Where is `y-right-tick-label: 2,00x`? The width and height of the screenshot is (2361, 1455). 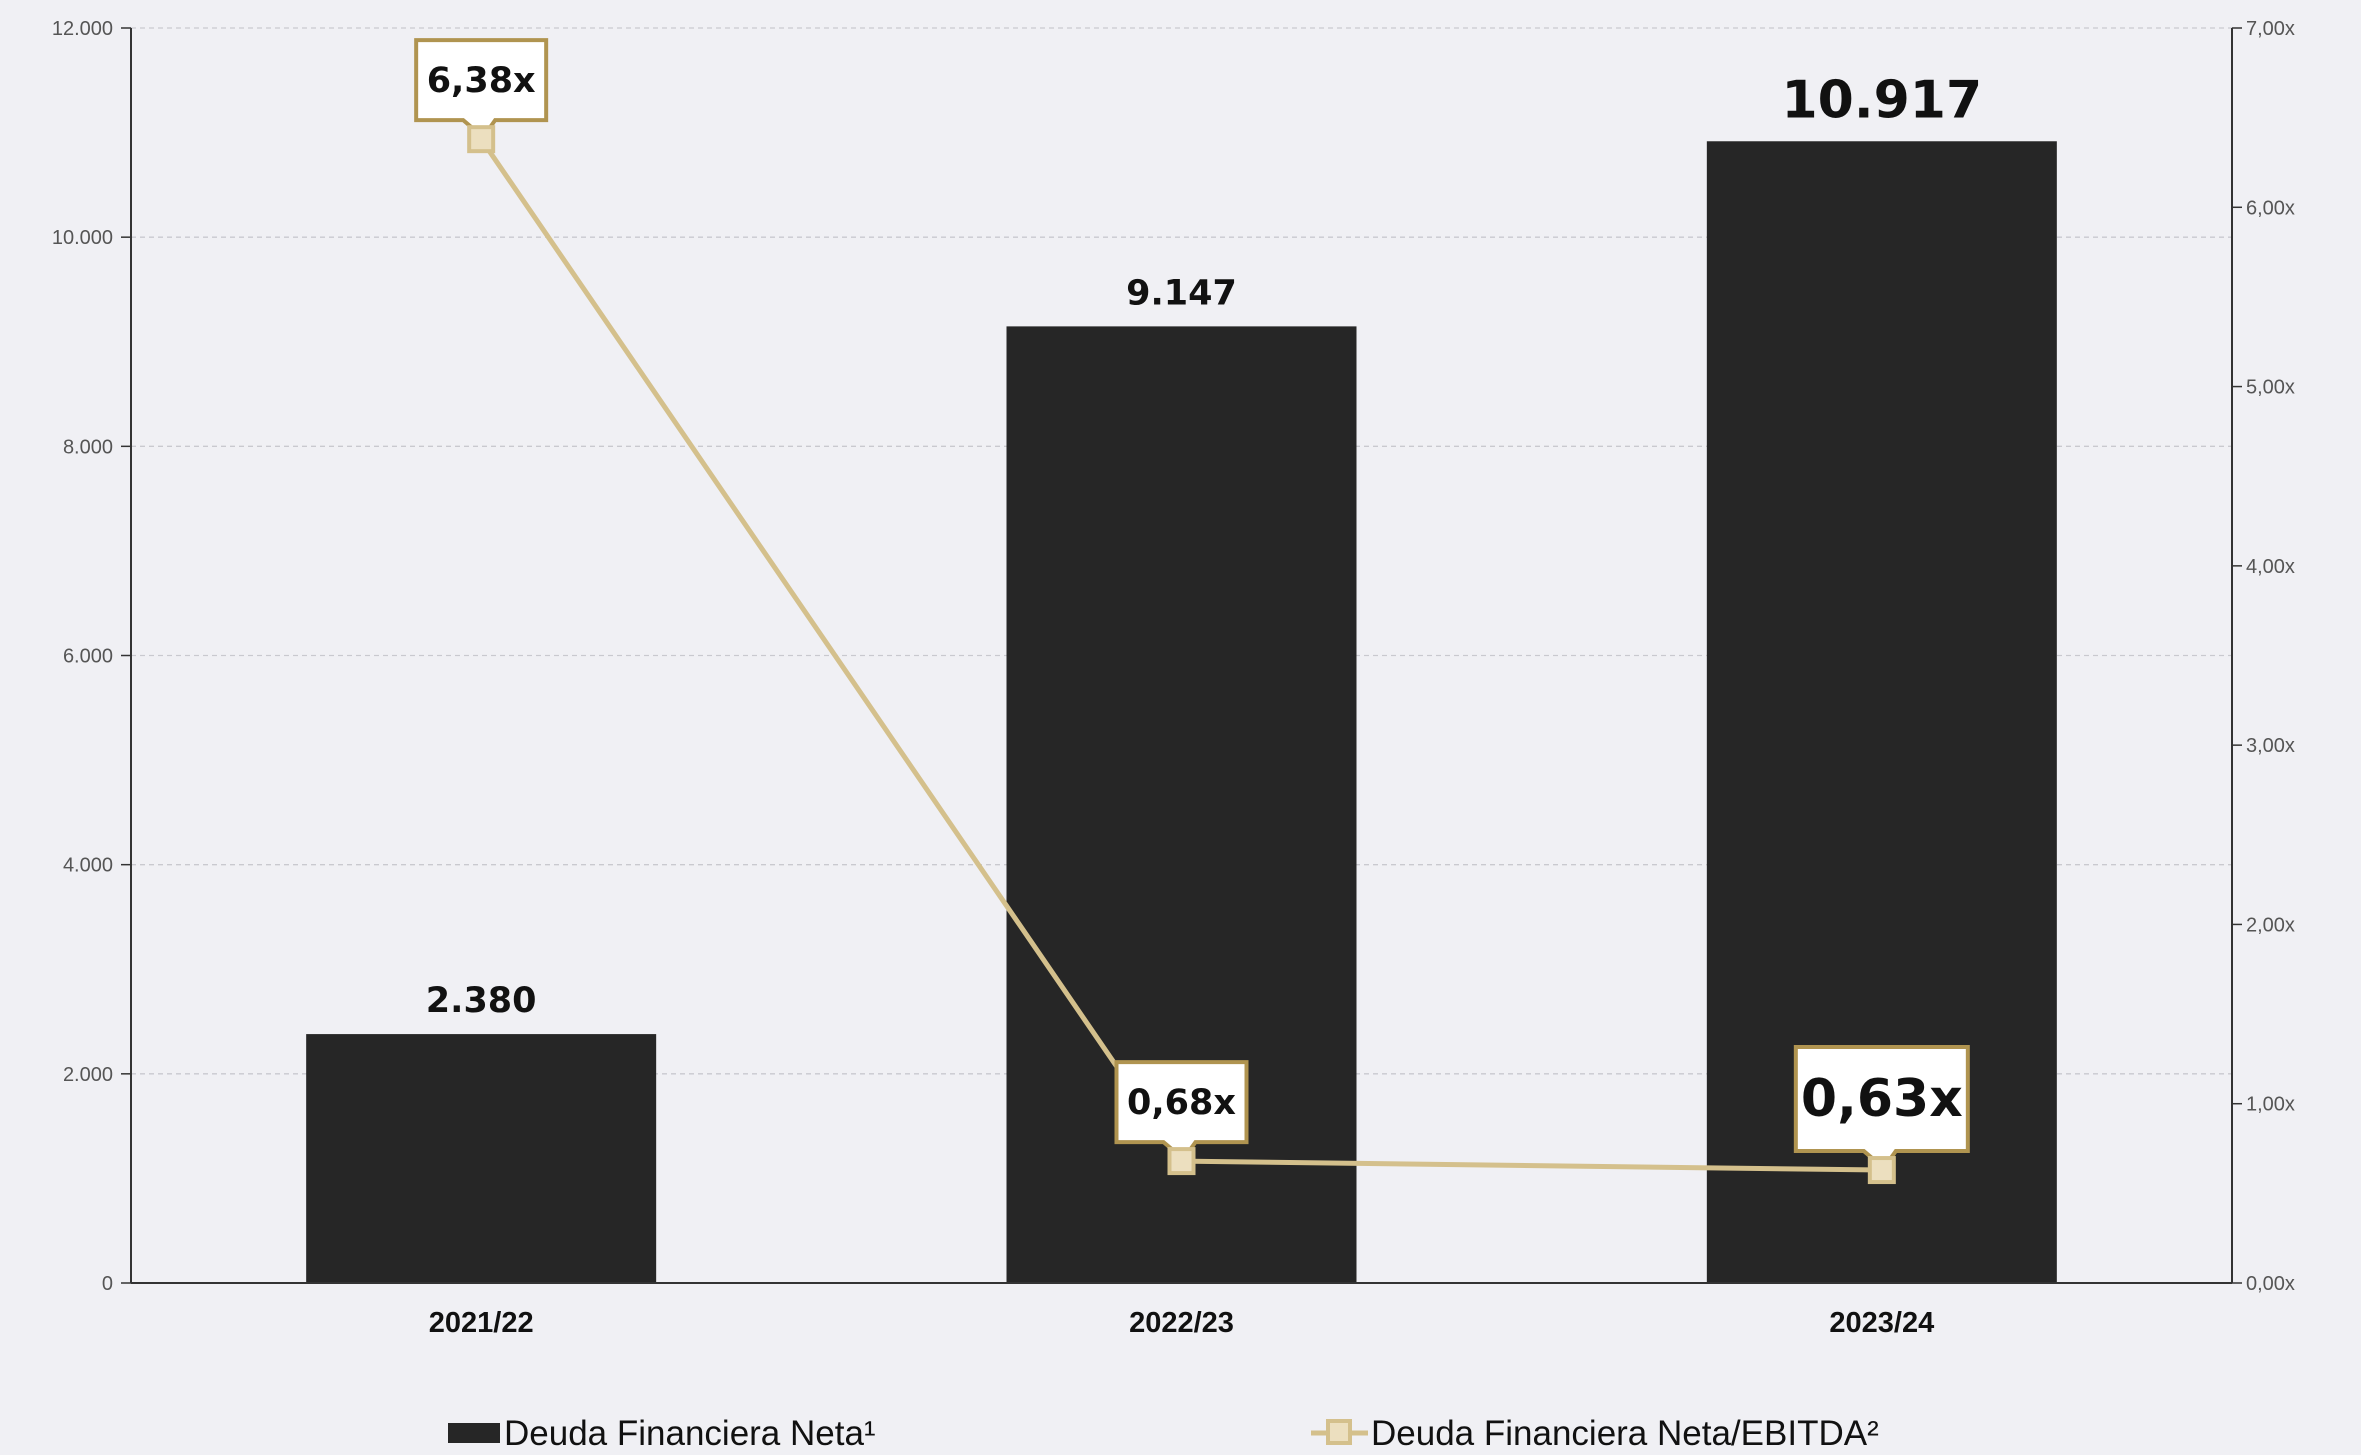 y-right-tick-label: 2,00x is located at coordinates (2270, 925).